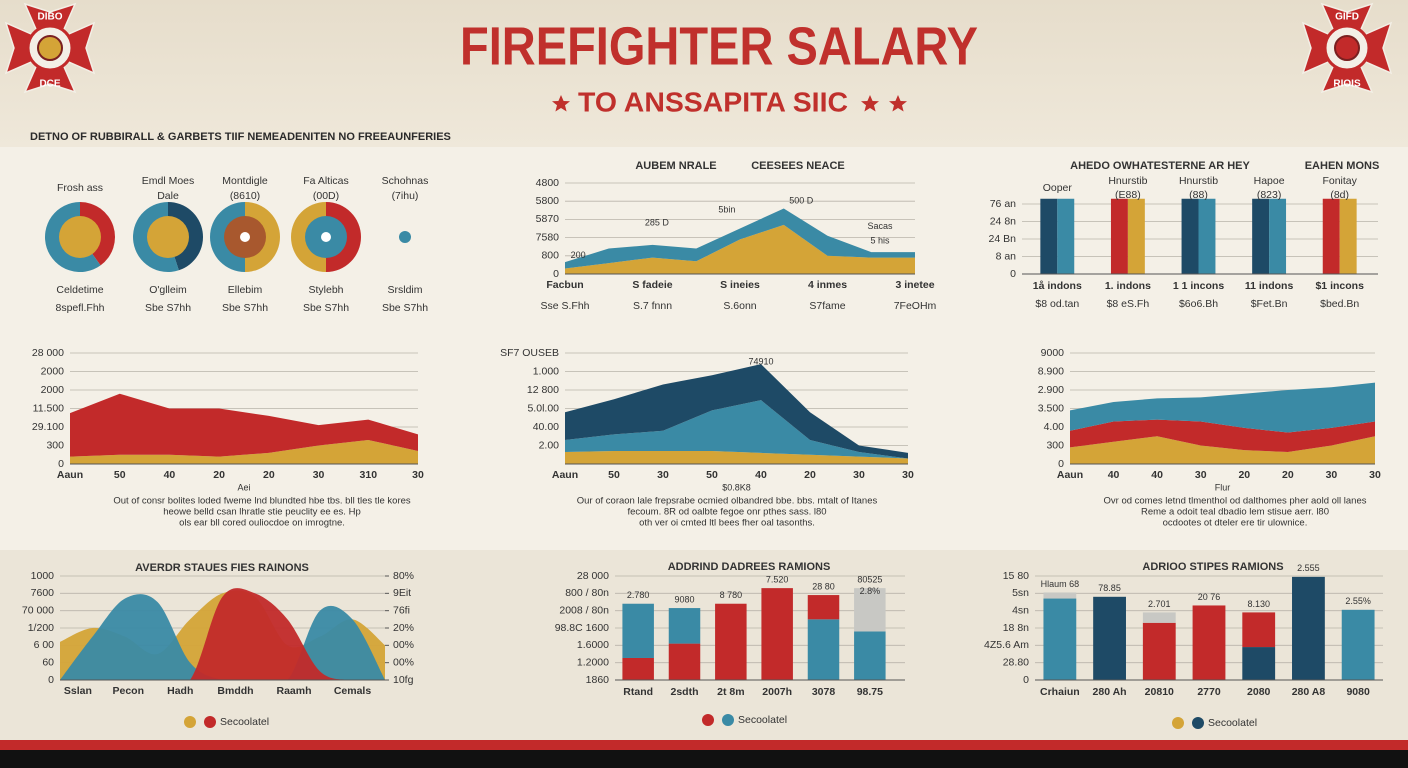  Describe the element at coordinates (827, 306) in the screenshot. I see `x-tick-sublabel: S7fame` at that location.